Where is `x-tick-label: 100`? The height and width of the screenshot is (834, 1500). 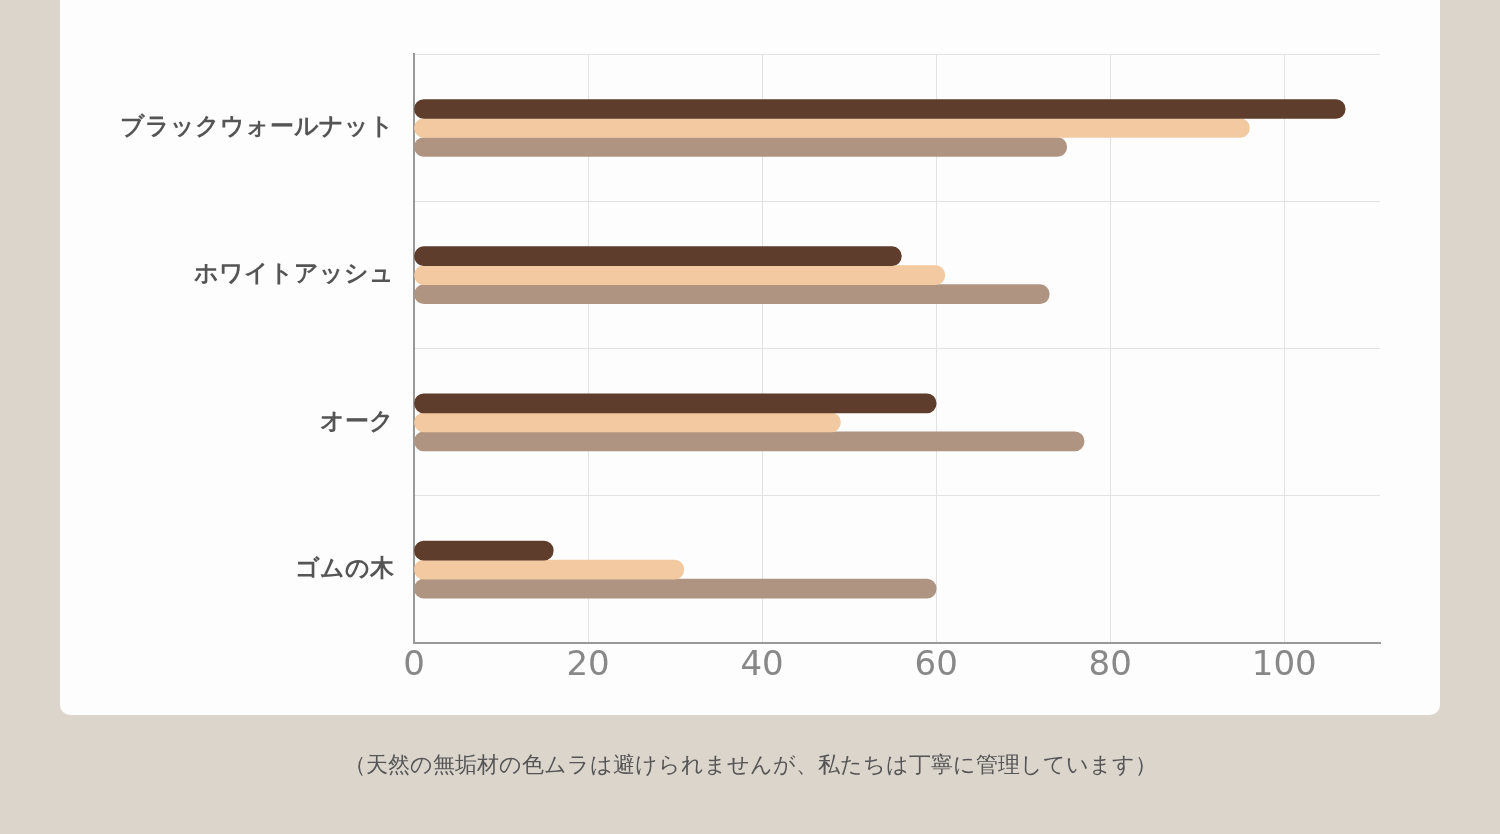 x-tick-label: 100 is located at coordinates (1284, 663).